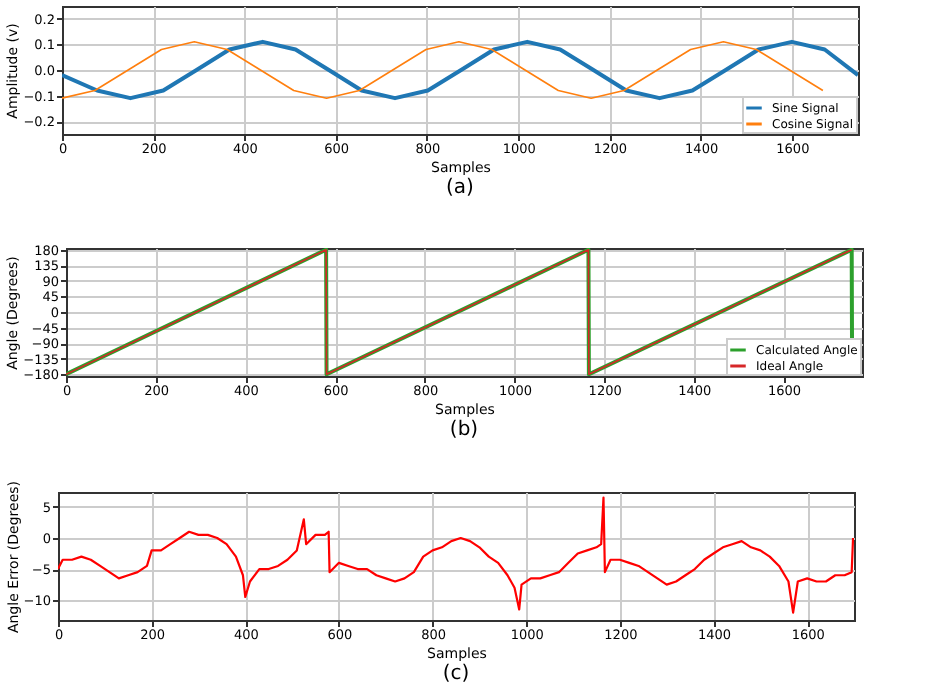  I want to click on text: (a), so click(460, 188).